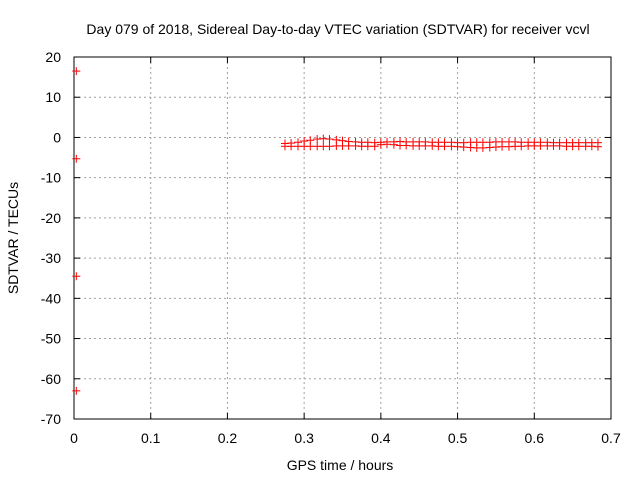 This screenshot has width=640, height=480. Describe the element at coordinates (228, 438) in the screenshot. I see `x-tick-label: 0.2` at that location.